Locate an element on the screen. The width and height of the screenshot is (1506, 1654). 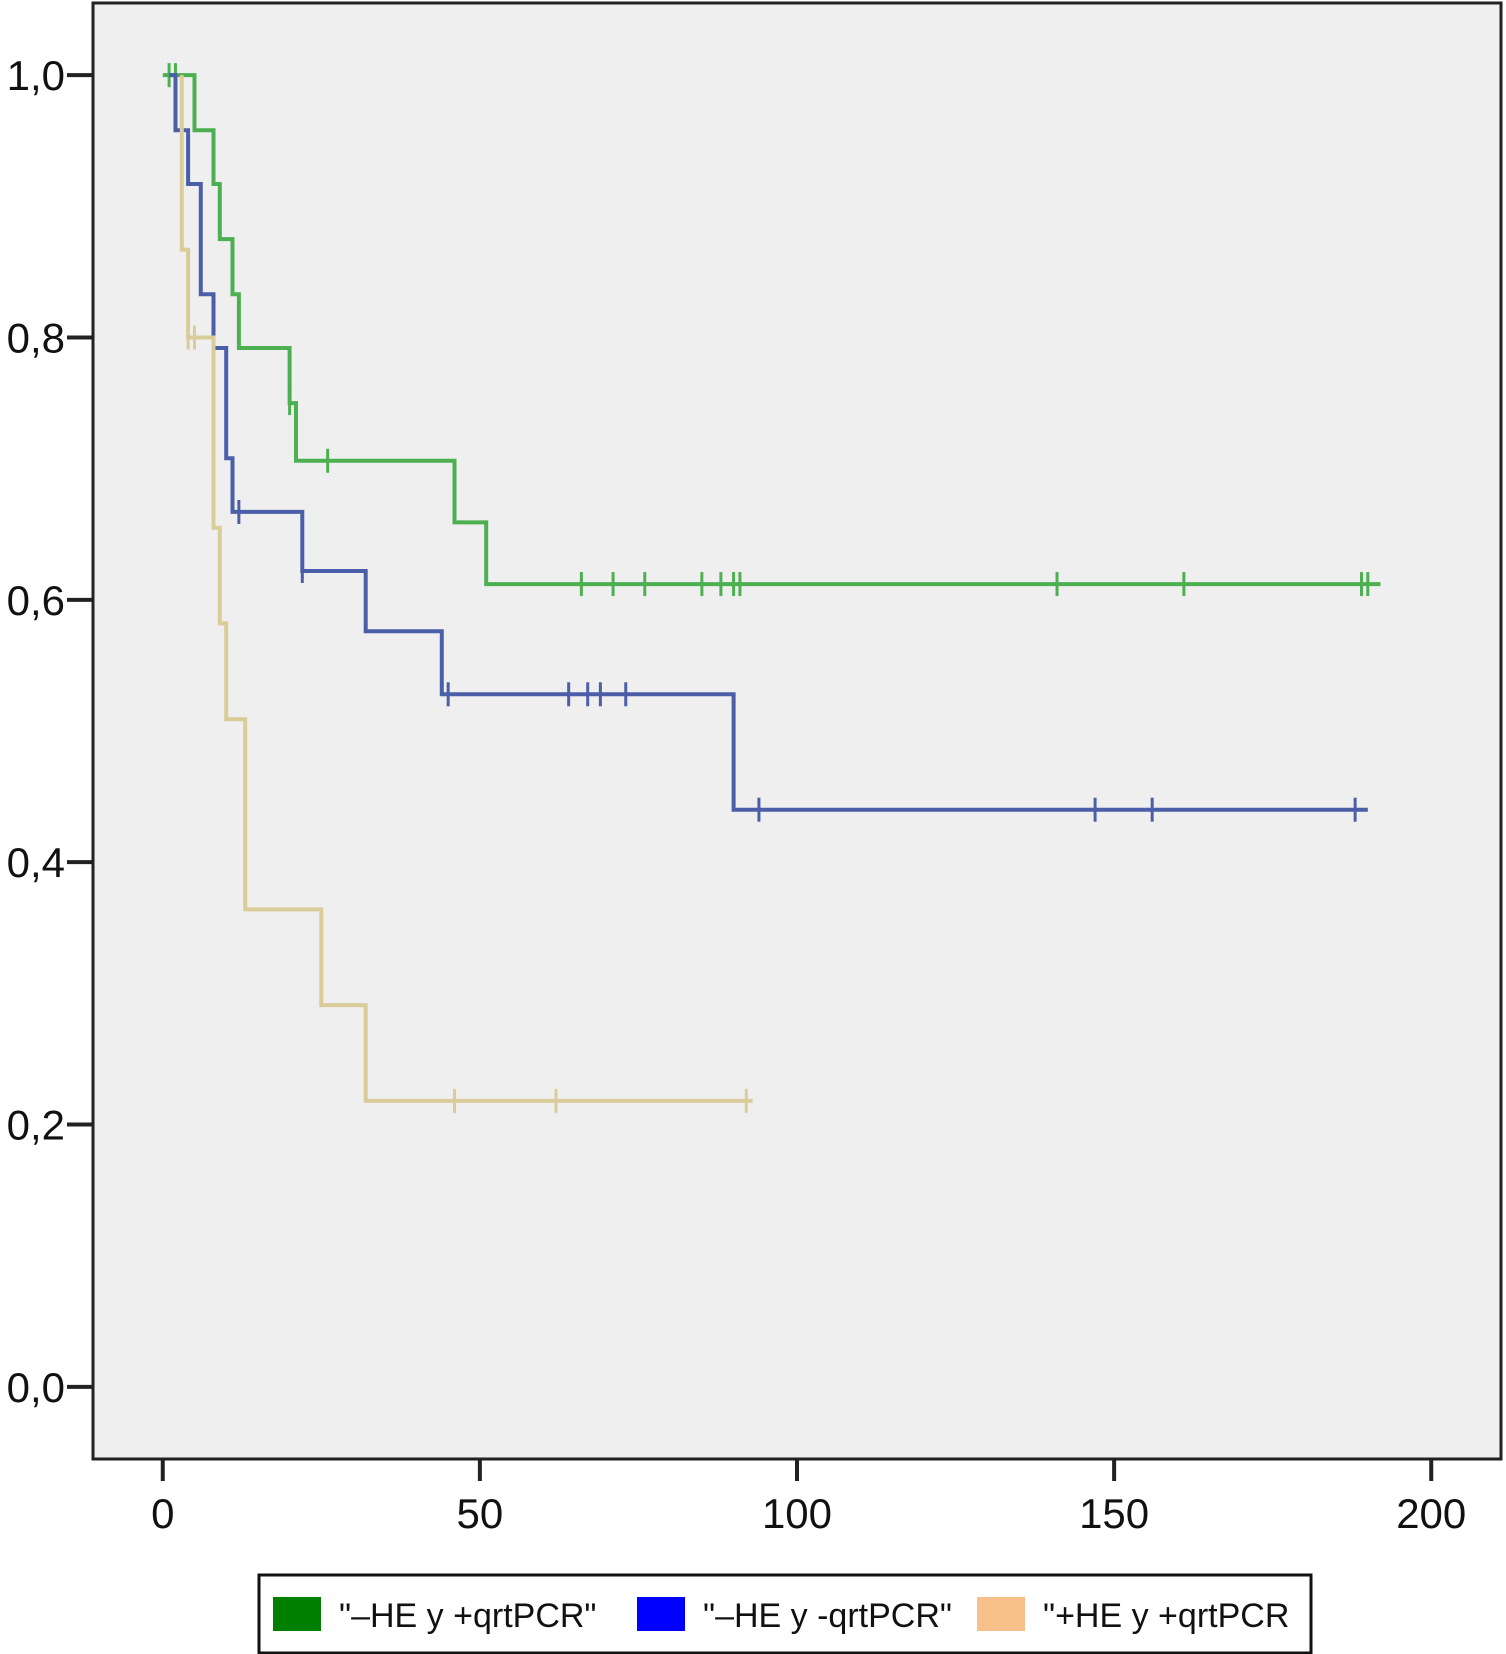
x-tick-label: 0 is located at coordinates (162, 1513).